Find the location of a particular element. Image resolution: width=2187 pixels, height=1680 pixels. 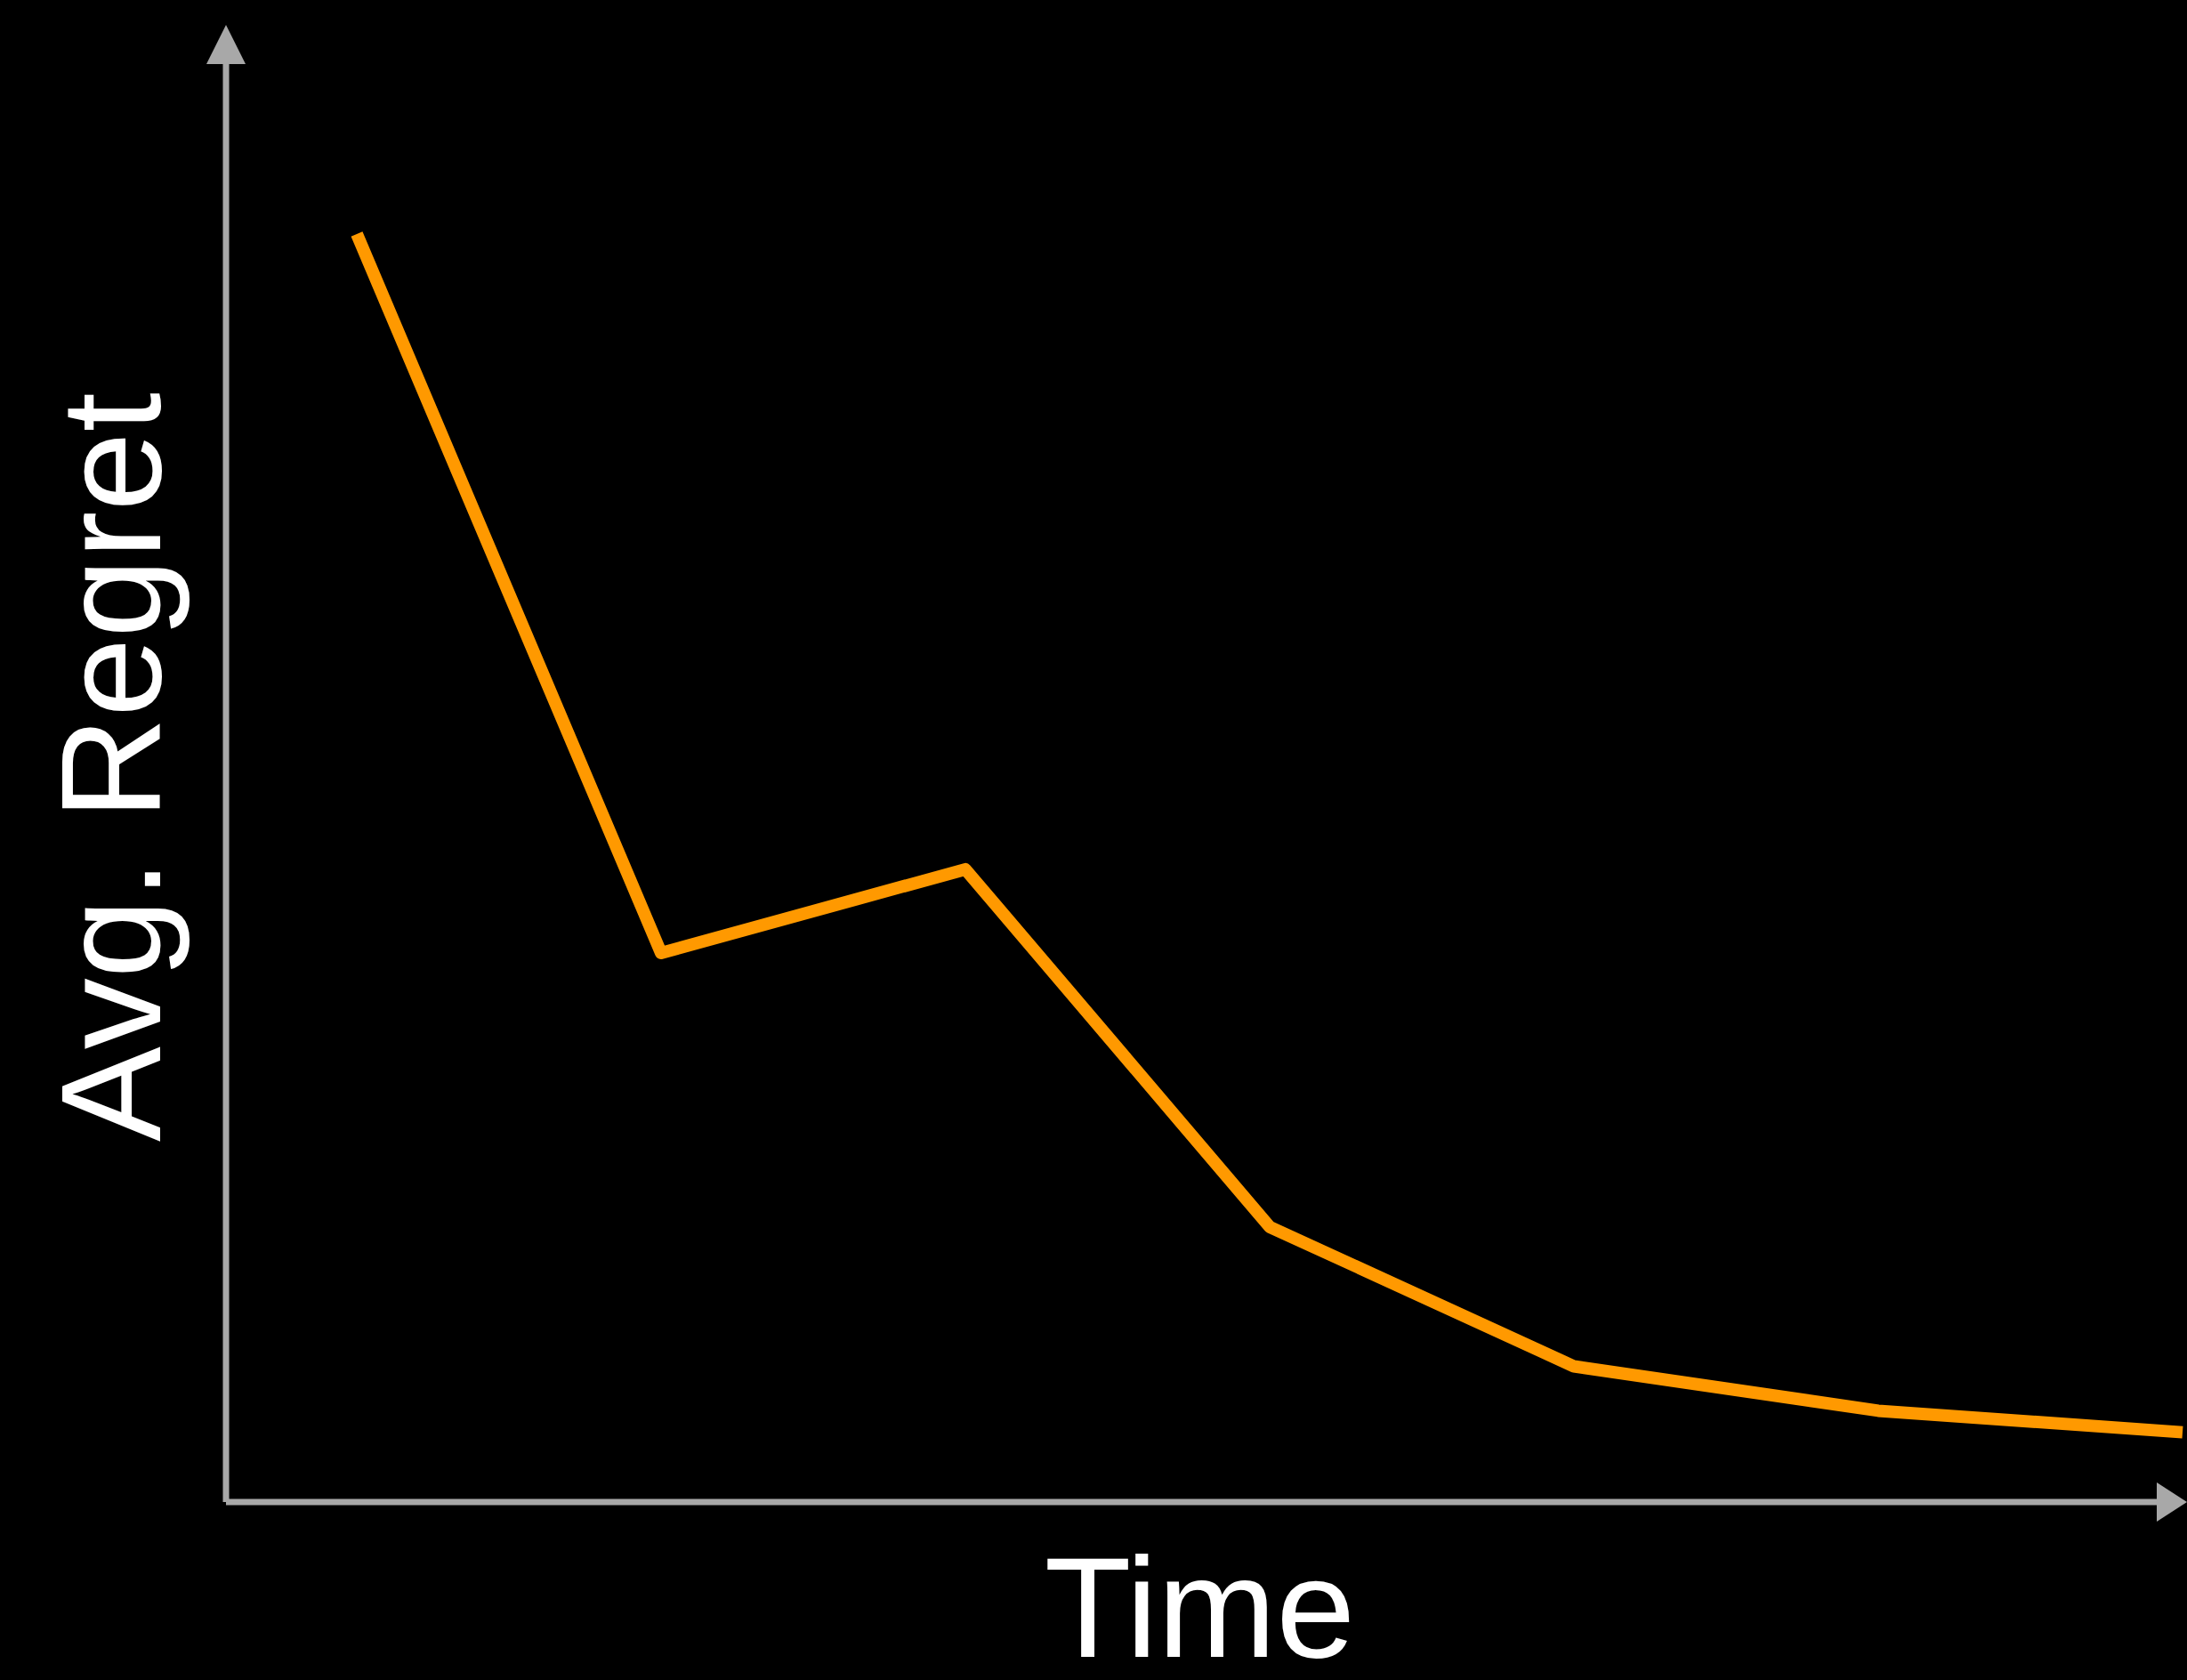

x-axis-title: Time is located at coordinates (1200, 1604).